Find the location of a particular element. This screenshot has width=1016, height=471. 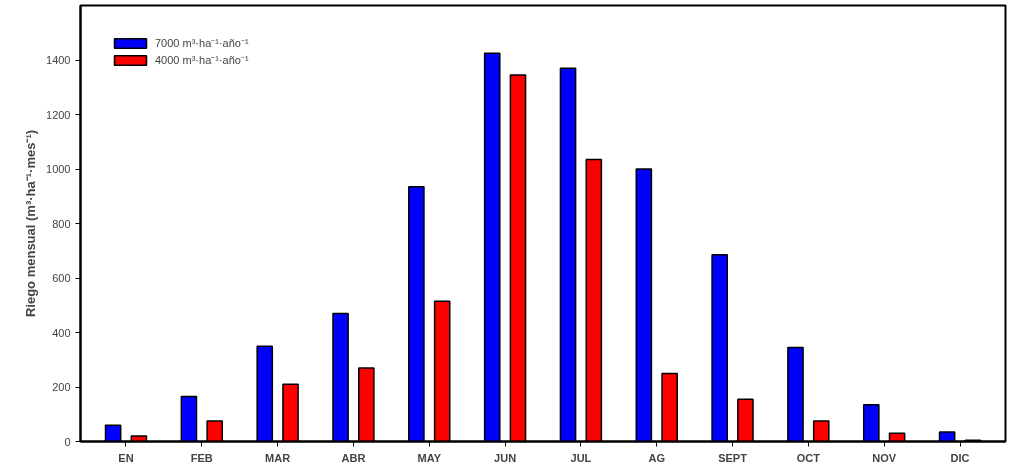

legend-label: 7000 m³·ha⁻¹·año⁻¹ is located at coordinates (202, 43).